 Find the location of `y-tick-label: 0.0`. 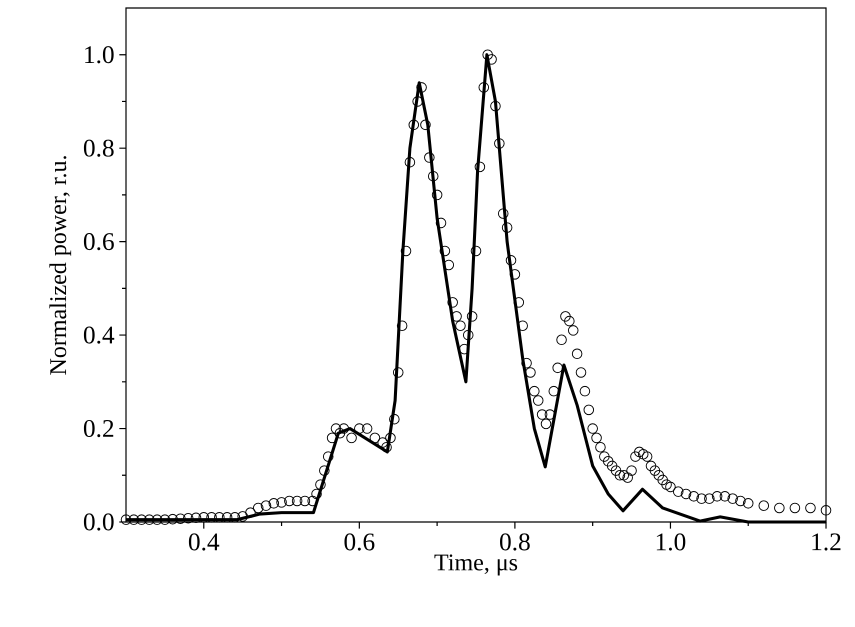

y-tick-label: 0.0 is located at coordinates (99, 522).